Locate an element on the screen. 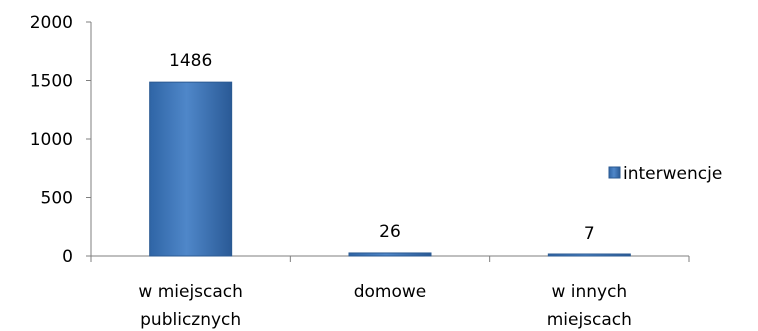 This screenshot has width=758, height=331. y-tick-label: 1500 is located at coordinates (51, 82).